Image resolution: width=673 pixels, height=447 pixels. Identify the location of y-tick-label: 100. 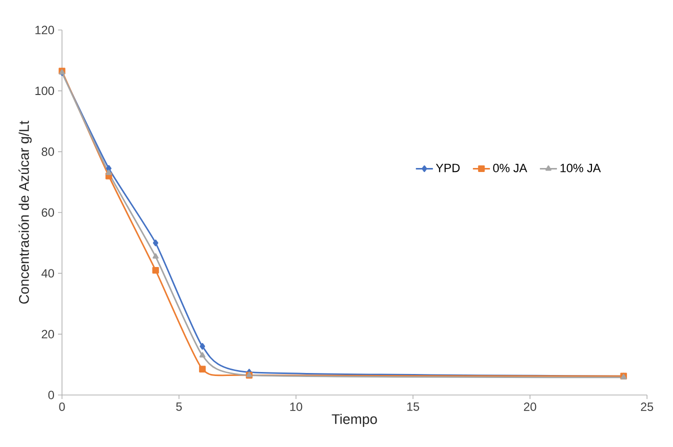
(44, 91).